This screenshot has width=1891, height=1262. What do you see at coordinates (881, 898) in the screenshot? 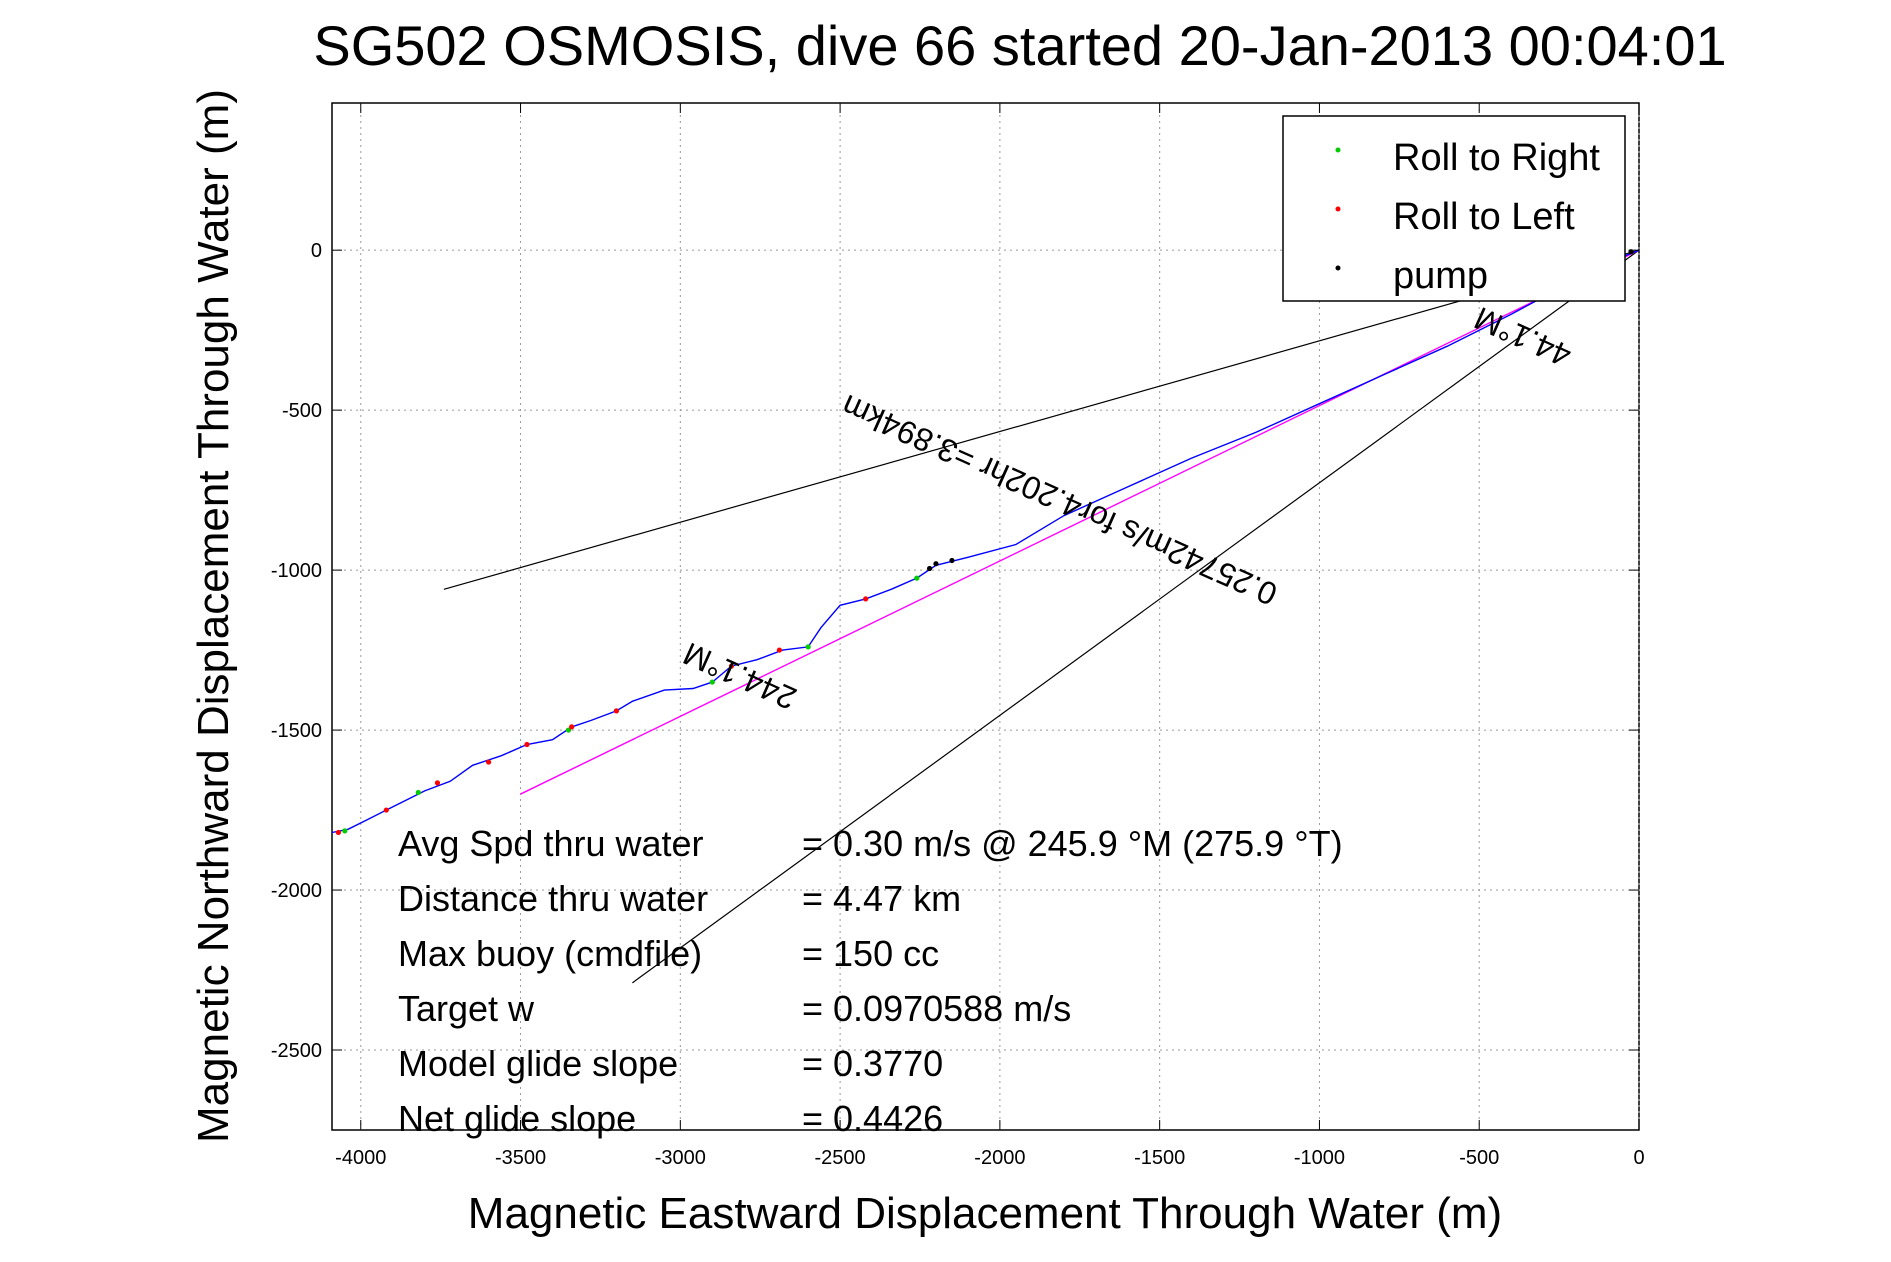
I see `stat-value-distance: = 4.47 km` at bounding box center [881, 898].